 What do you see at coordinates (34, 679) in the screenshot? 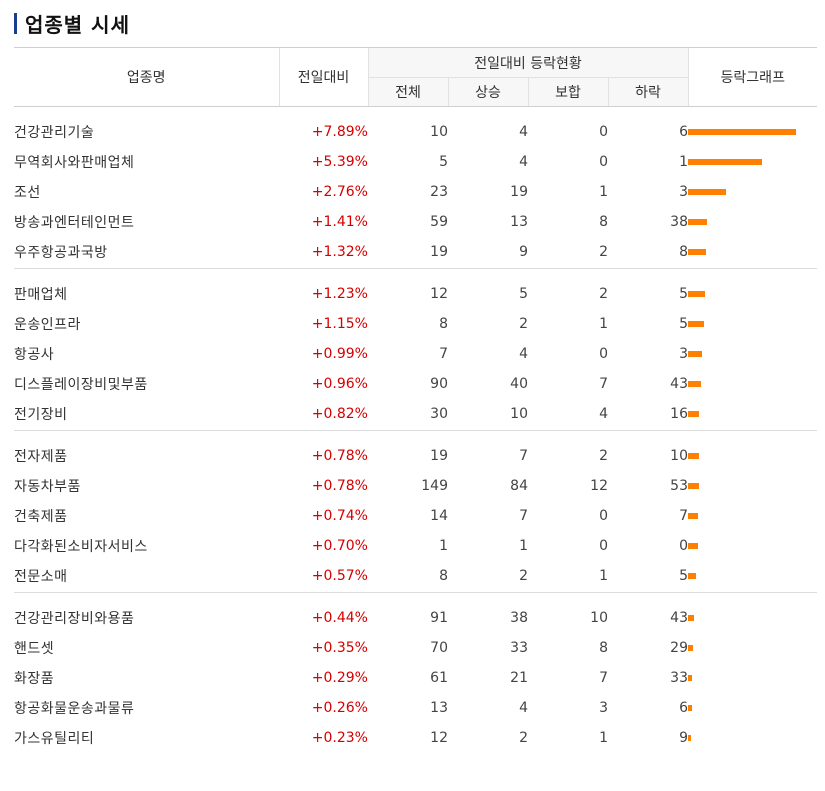
I see `sector-name-link: 화장품` at bounding box center [34, 679].